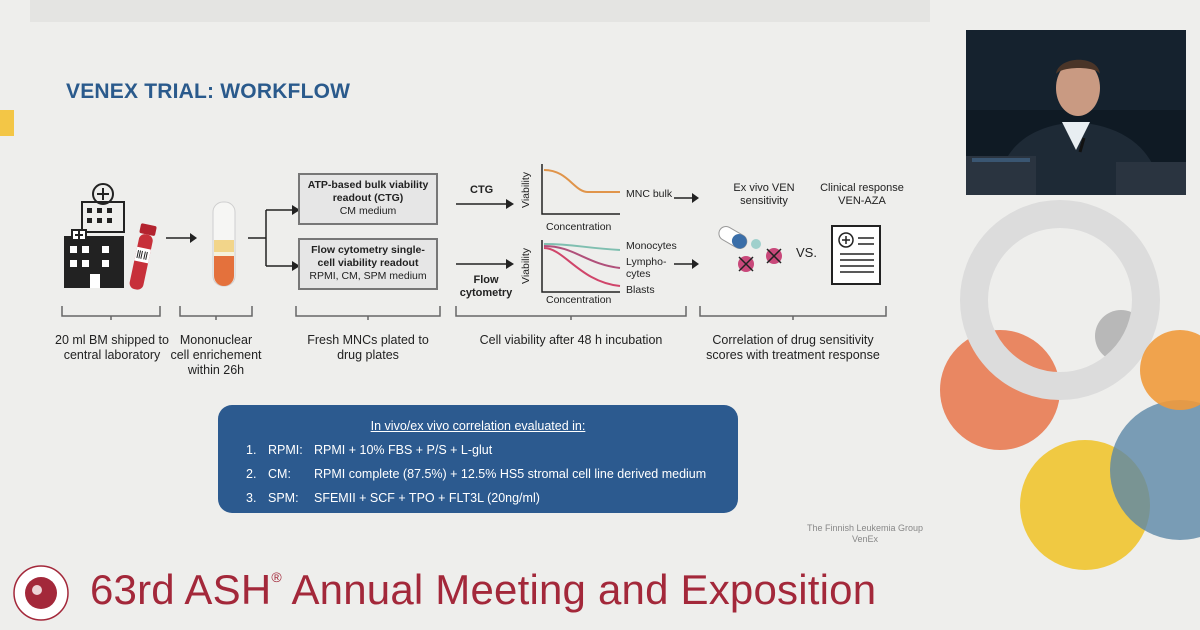  I want to click on row-num: 3., so click(251, 498).